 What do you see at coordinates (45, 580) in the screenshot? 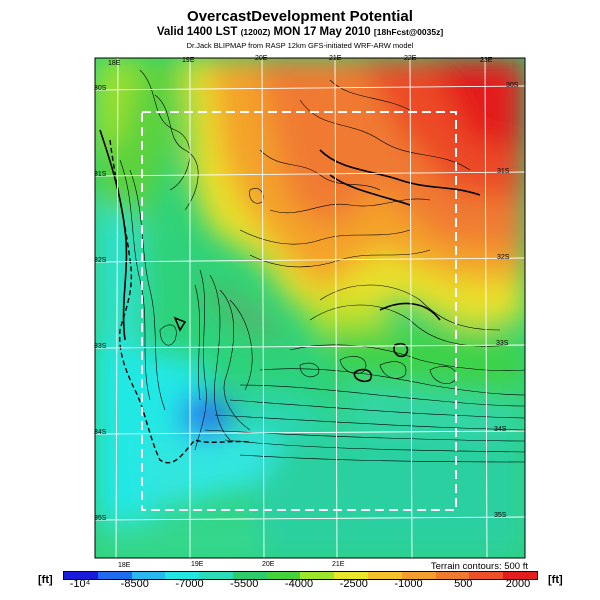
I see `colorbar-unit-left: [ft]` at bounding box center [45, 580].